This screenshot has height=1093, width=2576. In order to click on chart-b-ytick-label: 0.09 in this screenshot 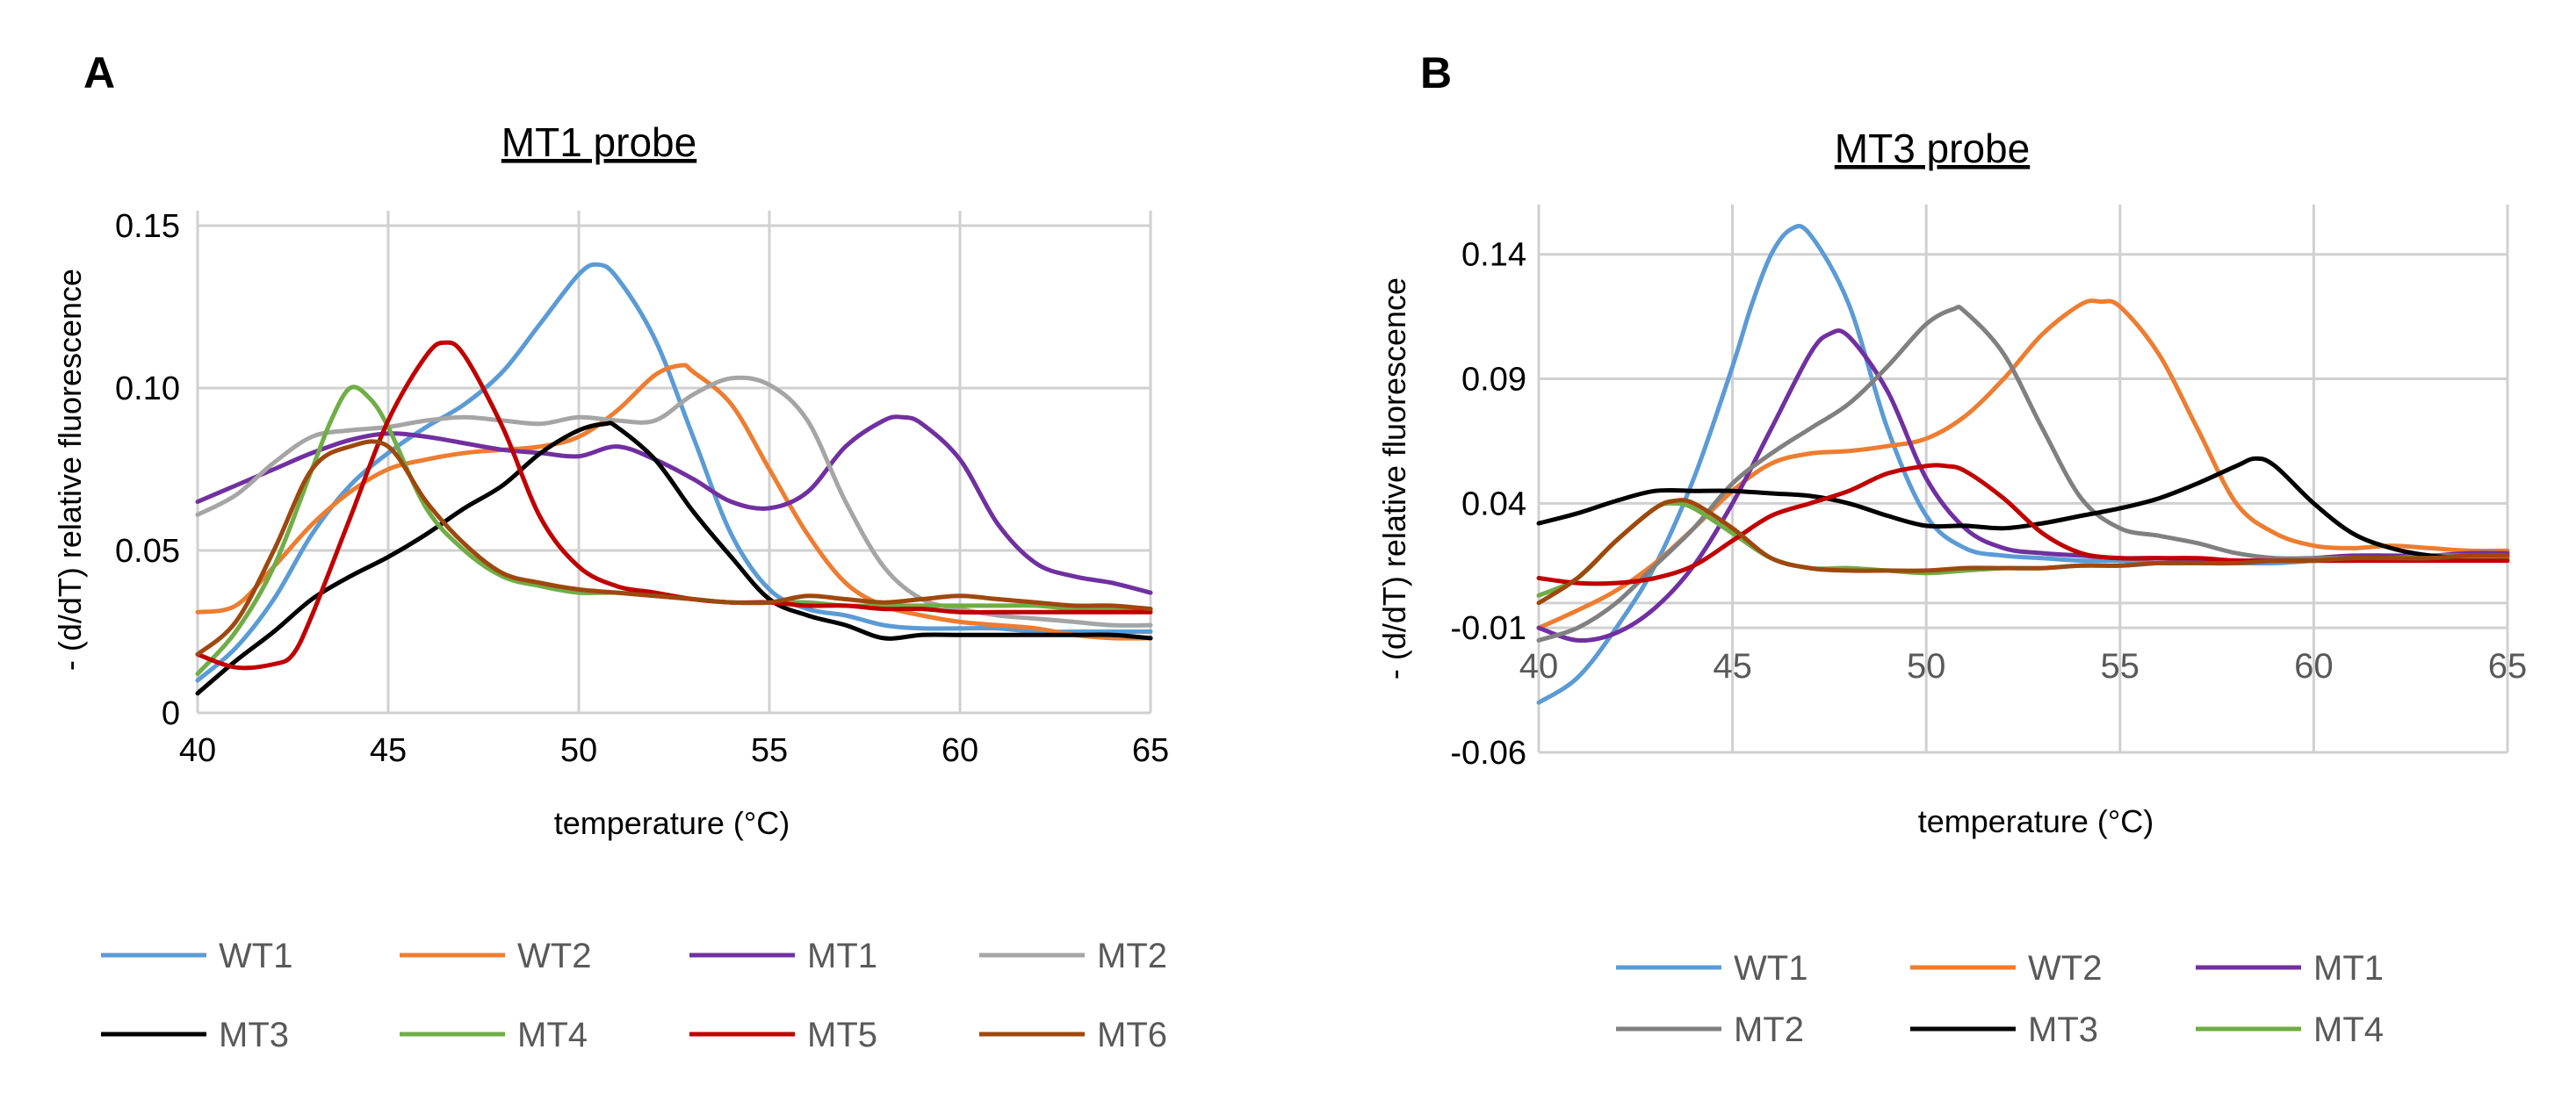, I will do `click(1493, 380)`.